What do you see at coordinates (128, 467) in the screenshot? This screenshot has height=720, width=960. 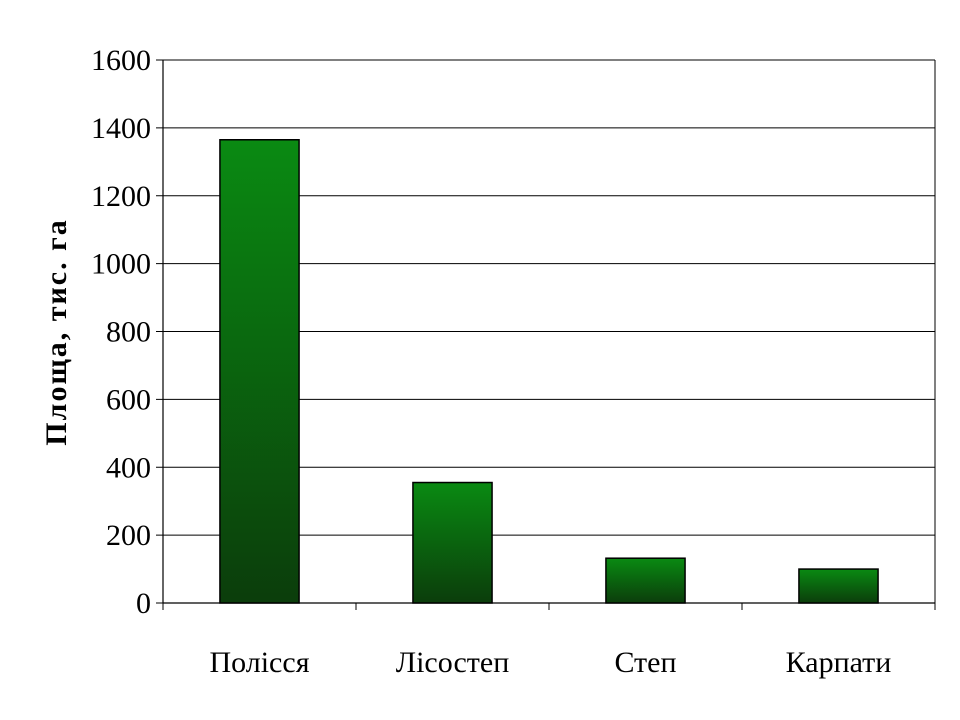 I see `y-tick-label: 400` at bounding box center [128, 467].